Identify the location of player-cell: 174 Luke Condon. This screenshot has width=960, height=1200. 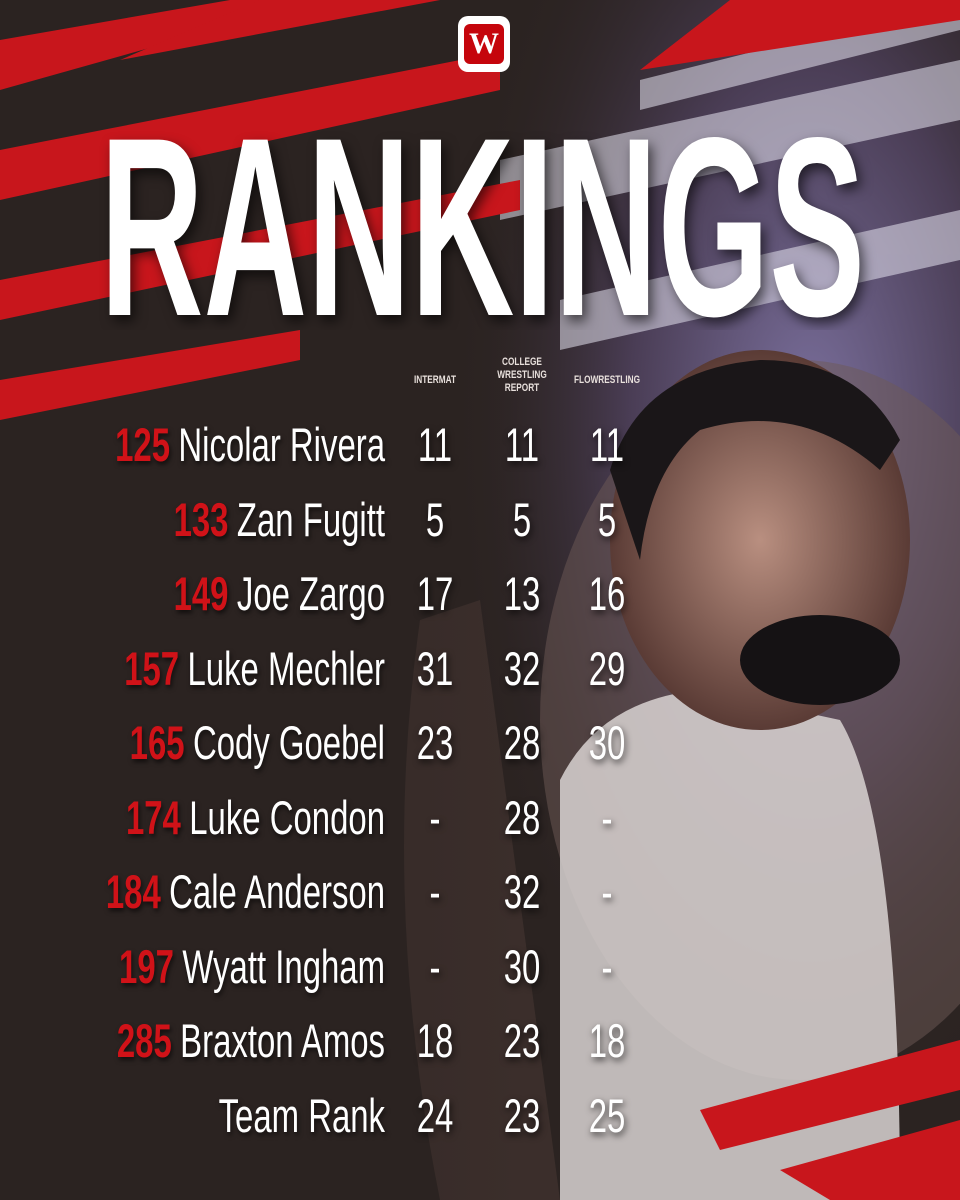
(203, 818).